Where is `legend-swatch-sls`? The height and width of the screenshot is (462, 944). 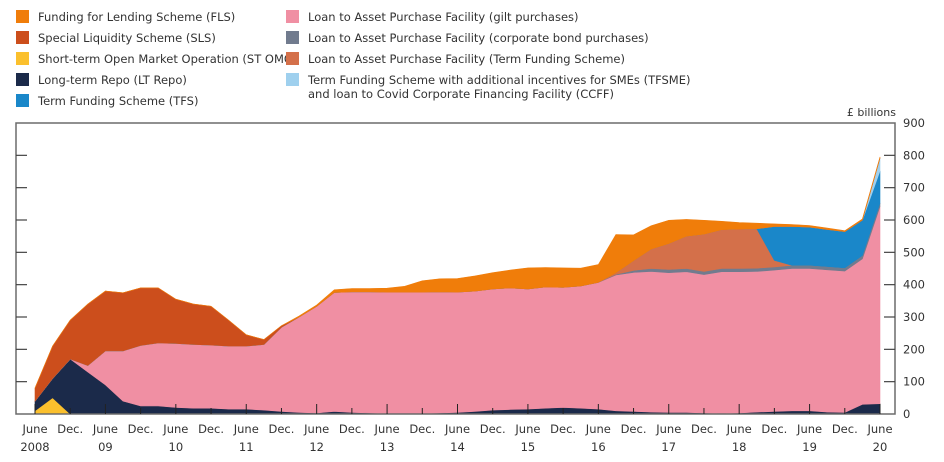 legend-swatch-sls is located at coordinates (22, 37).